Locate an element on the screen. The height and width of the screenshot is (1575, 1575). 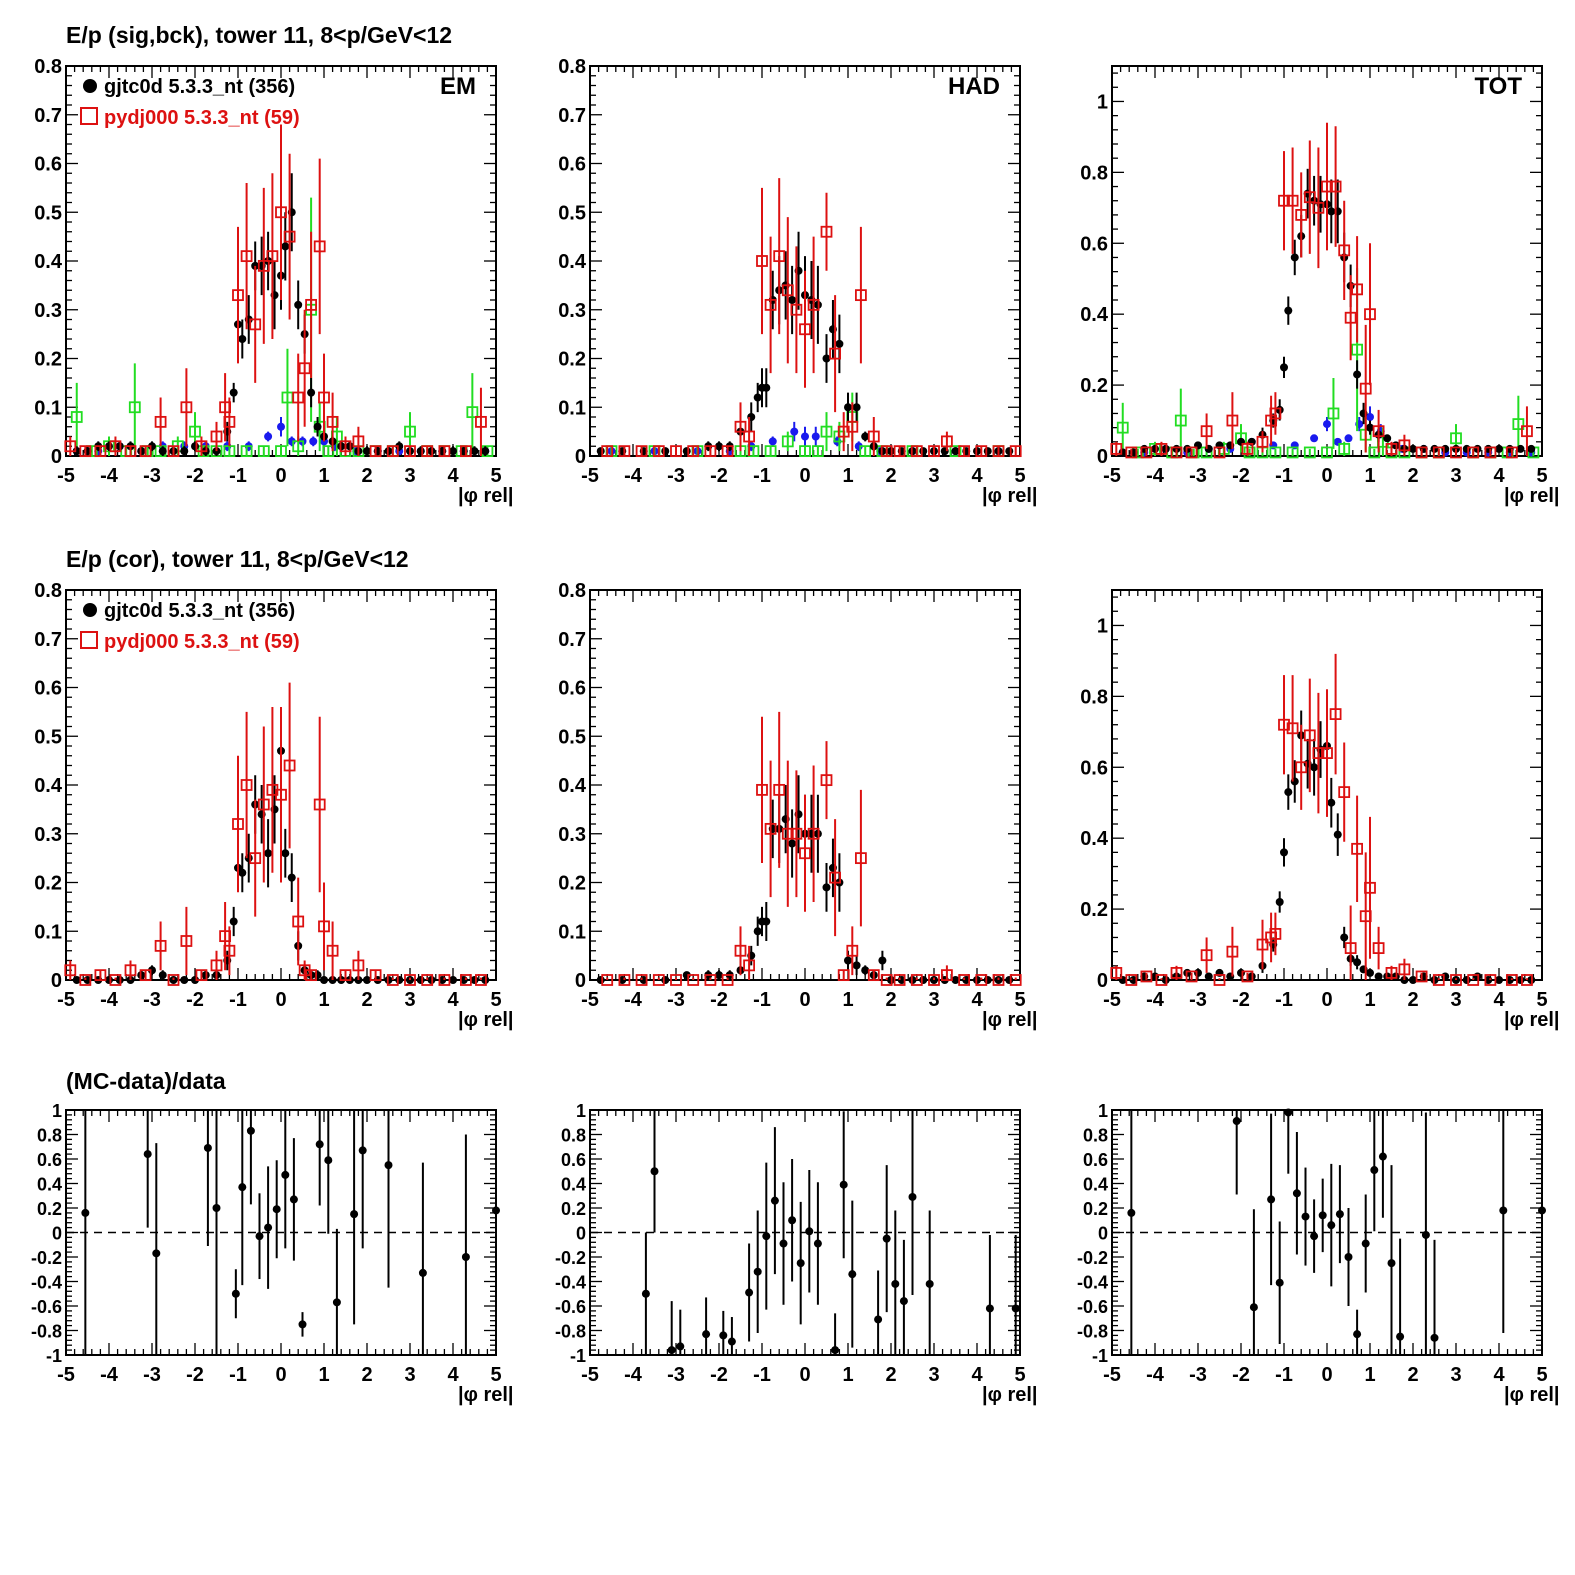
panel-label: TOT is located at coordinates (1498, 86).